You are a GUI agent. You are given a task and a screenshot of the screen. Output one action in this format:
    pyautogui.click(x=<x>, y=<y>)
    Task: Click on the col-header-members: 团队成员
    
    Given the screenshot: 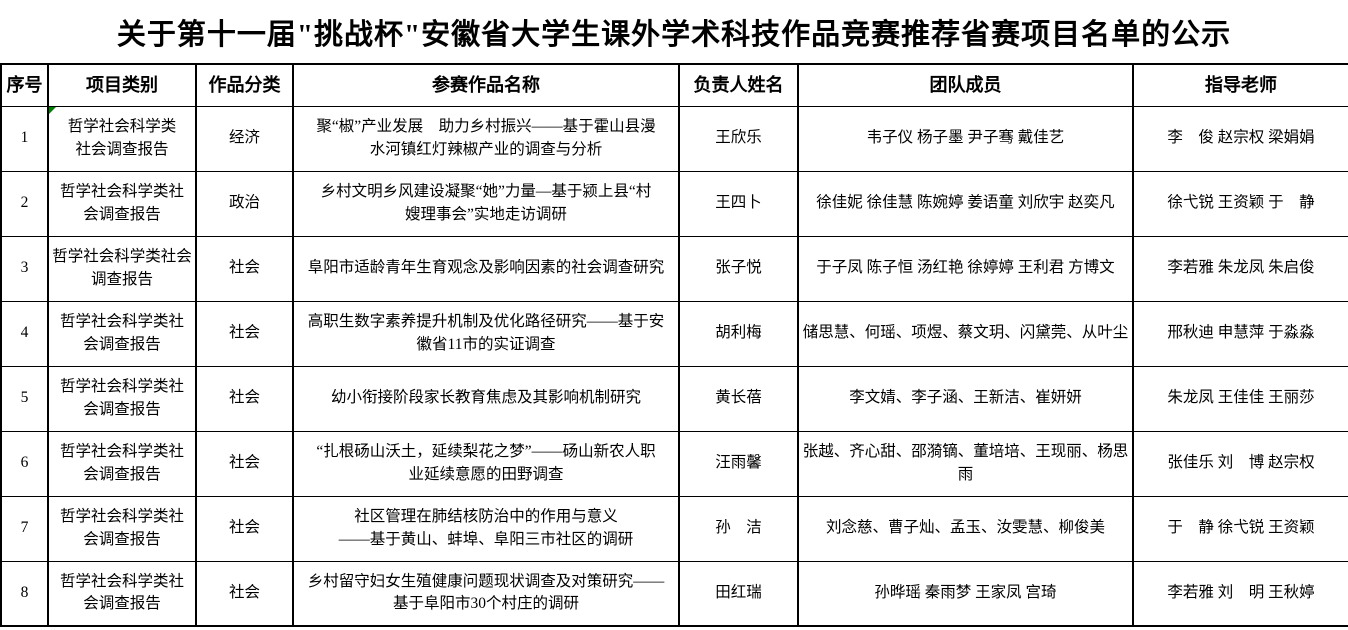 What is the action you would take?
    pyautogui.click(x=965, y=85)
    